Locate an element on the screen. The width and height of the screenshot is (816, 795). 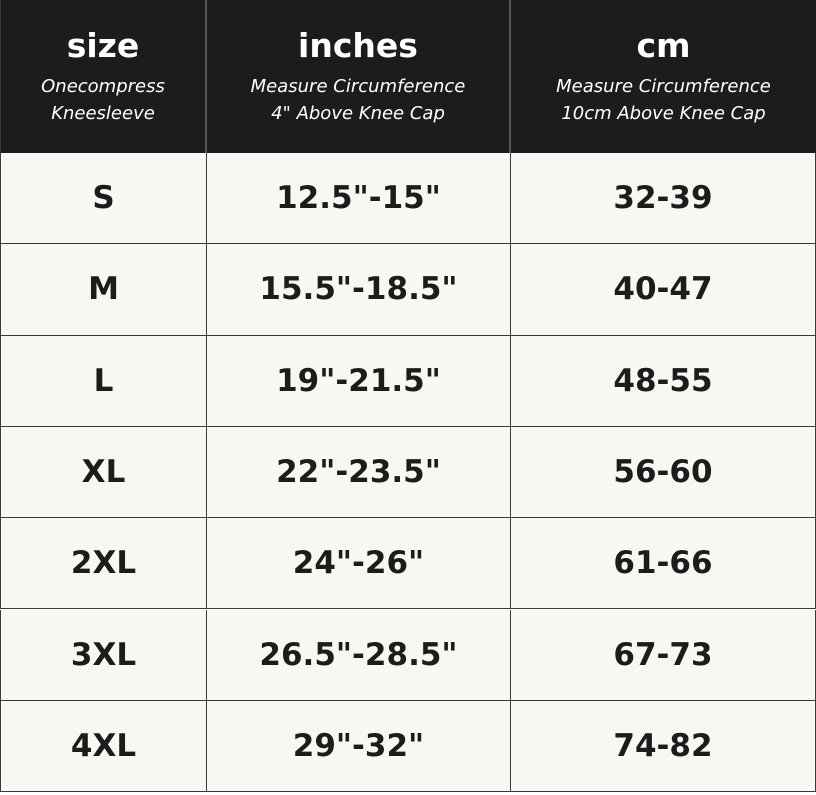
table-cell: 12.5"-15" is located at coordinates (359, 199).